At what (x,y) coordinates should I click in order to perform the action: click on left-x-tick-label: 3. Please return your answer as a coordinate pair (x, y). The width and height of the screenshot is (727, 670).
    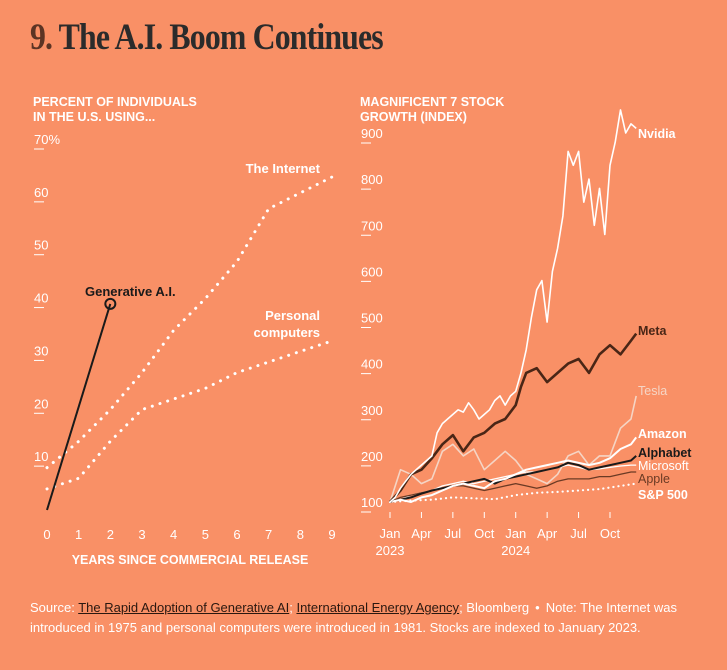
    Looking at the image, I should click on (141, 534).